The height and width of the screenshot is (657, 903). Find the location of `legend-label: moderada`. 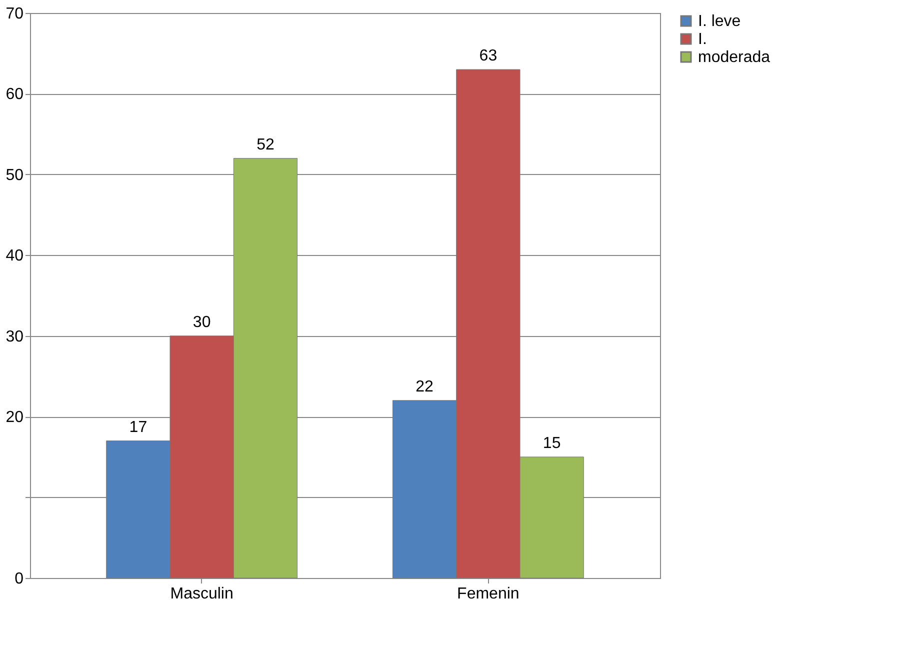

legend-label: moderada is located at coordinates (734, 57).